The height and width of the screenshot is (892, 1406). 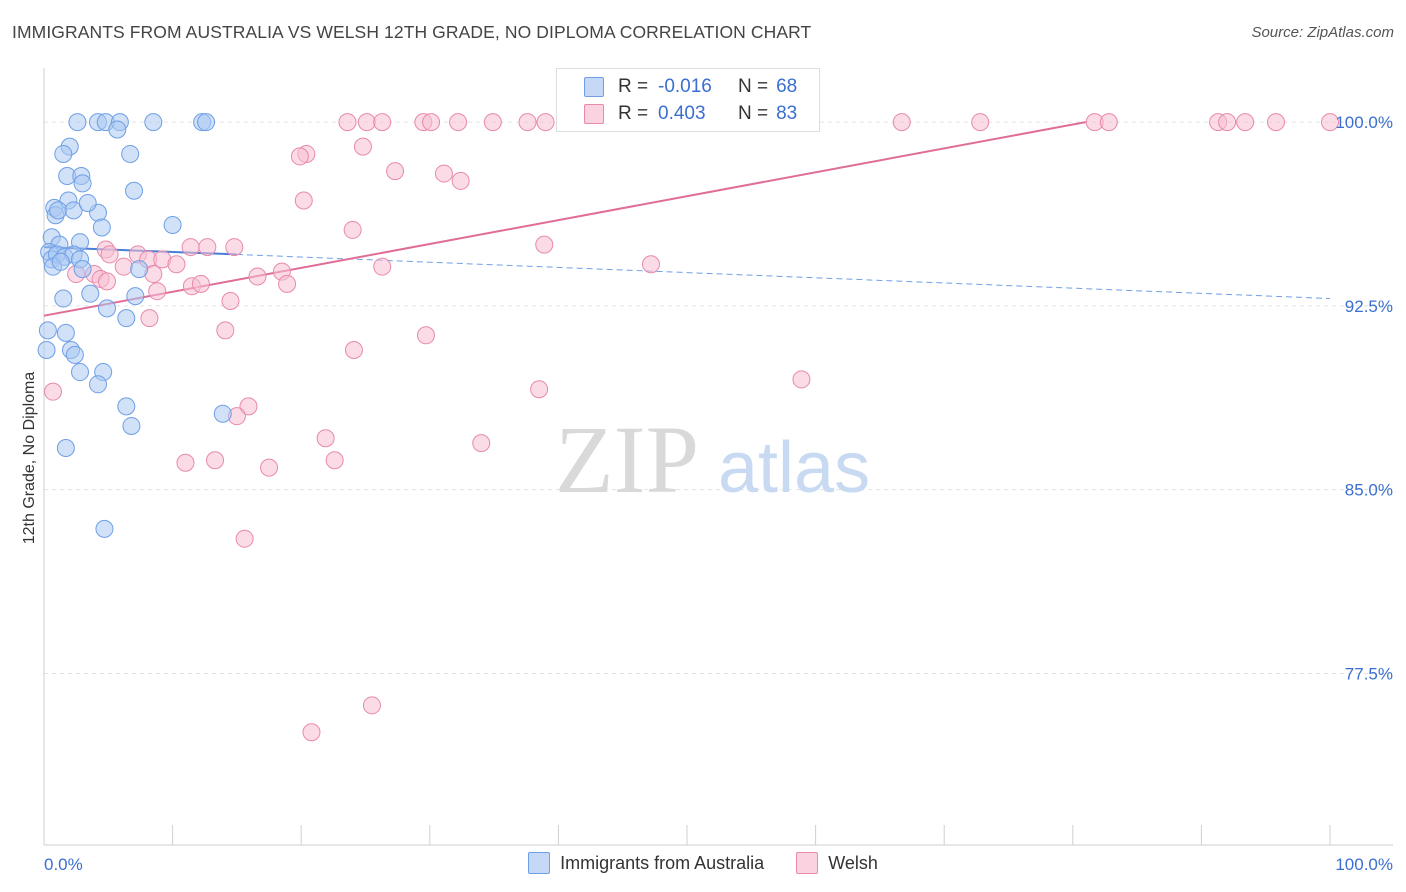 I want to click on y-tick-labels: 100.0% 92.5% 85.0% 77.5%, so click(x=1364, y=398).